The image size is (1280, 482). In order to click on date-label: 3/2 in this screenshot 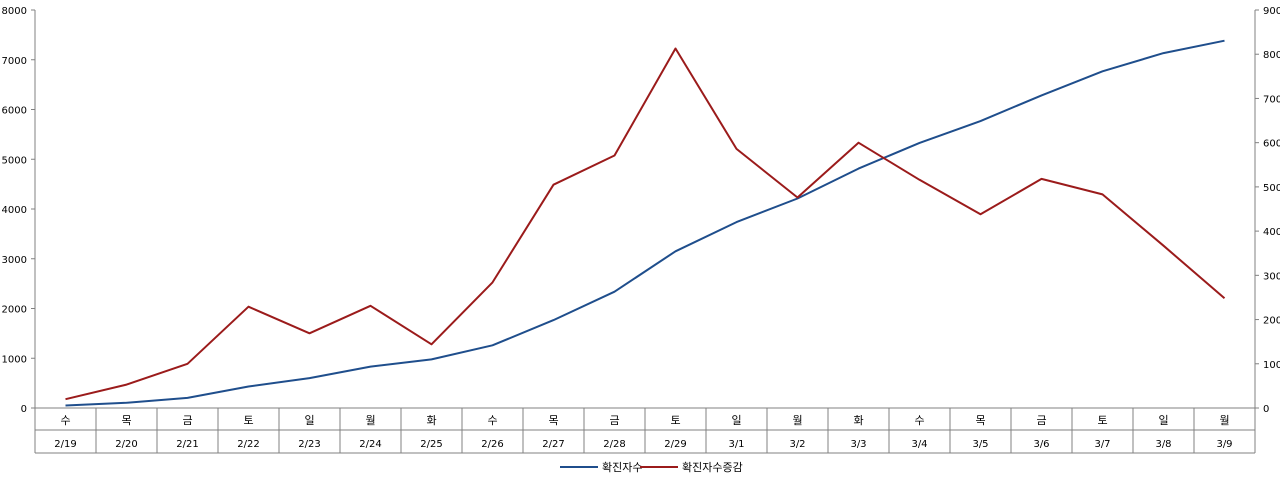, I will do `click(797, 444)`.